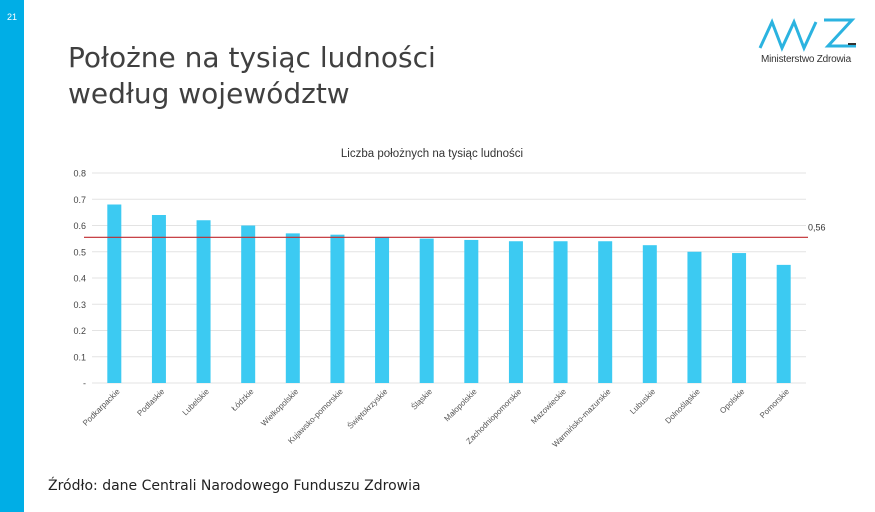 Image resolution: width=875 pixels, height=512 pixels. I want to click on ministry-logo-icon, so click(807, 35).